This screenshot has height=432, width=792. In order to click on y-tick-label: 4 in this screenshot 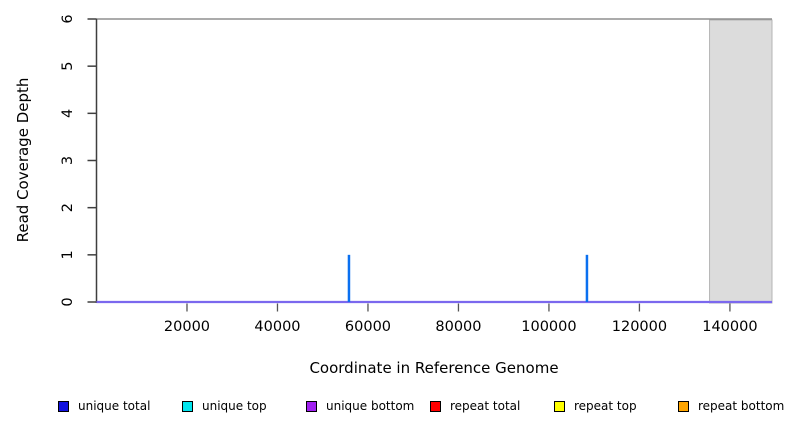, I will do `click(68, 113)`.